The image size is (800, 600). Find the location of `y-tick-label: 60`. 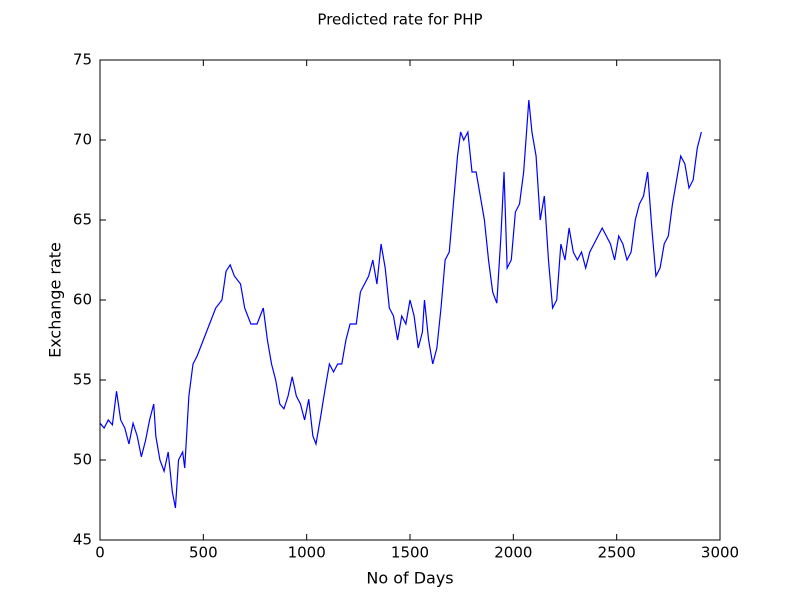

y-tick-label: 60 is located at coordinates (82, 300).